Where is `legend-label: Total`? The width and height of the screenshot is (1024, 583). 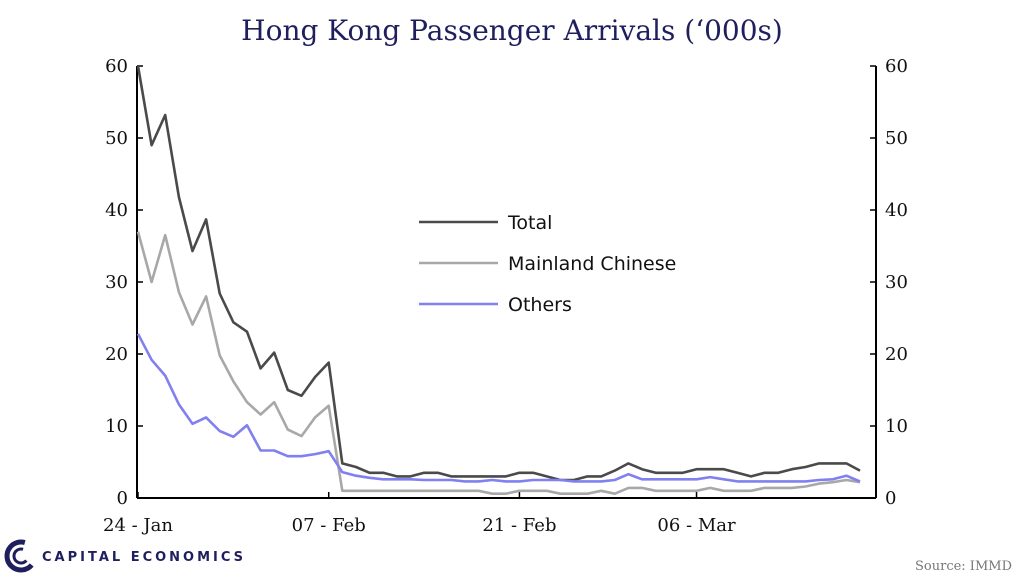 legend-label: Total is located at coordinates (529, 223).